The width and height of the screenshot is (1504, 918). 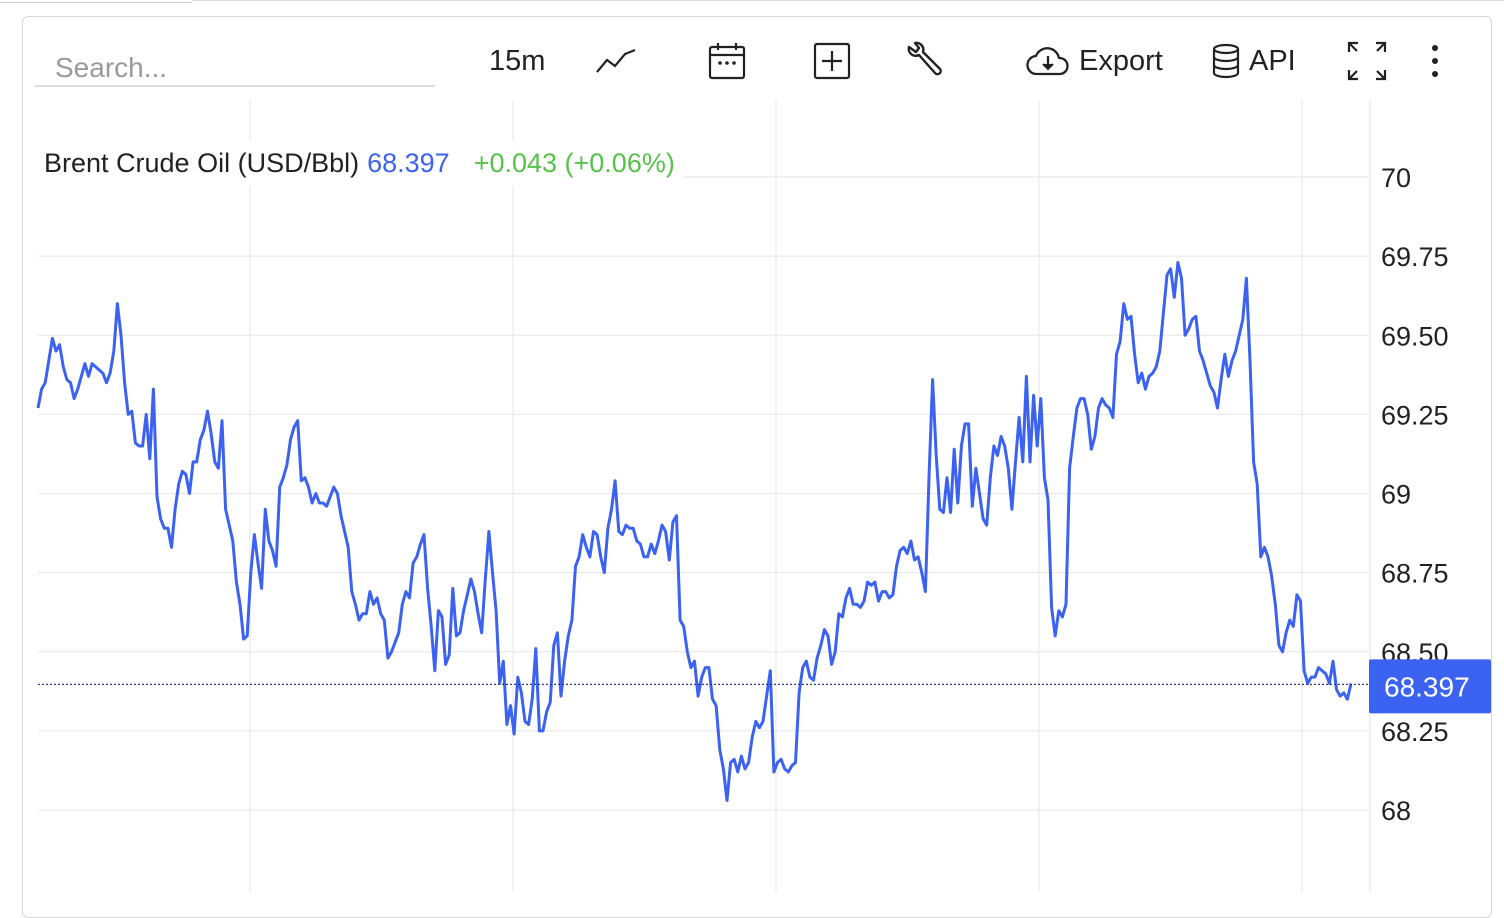 What do you see at coordinates (1226, 61) in the screenshot?
I see `database-icon` at bounding box center [1226, 61].